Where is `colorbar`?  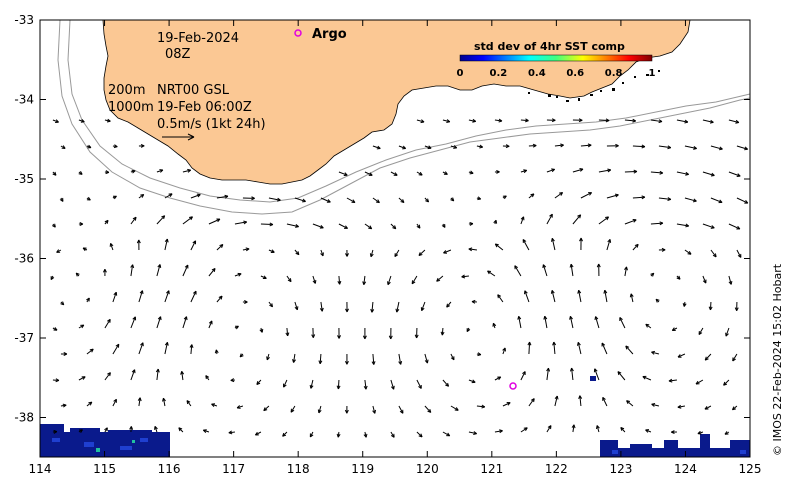
colorbar is located at coordinates (556, 58).